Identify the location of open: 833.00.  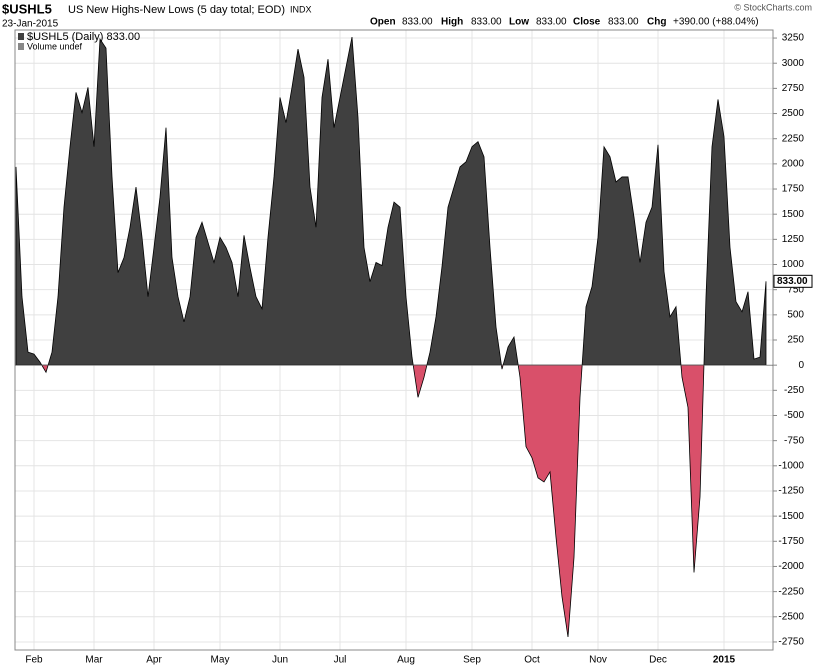
(417, 22).